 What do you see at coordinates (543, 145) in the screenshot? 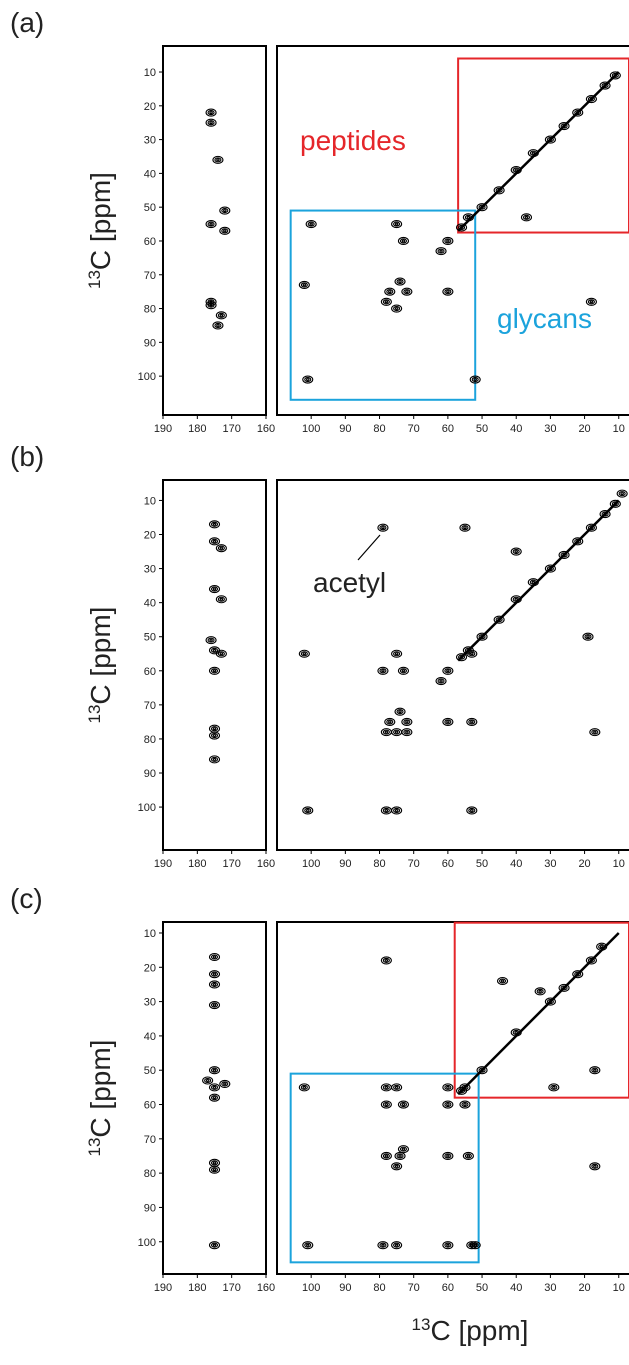
I see `region-box` at bounding box center [543, 145].